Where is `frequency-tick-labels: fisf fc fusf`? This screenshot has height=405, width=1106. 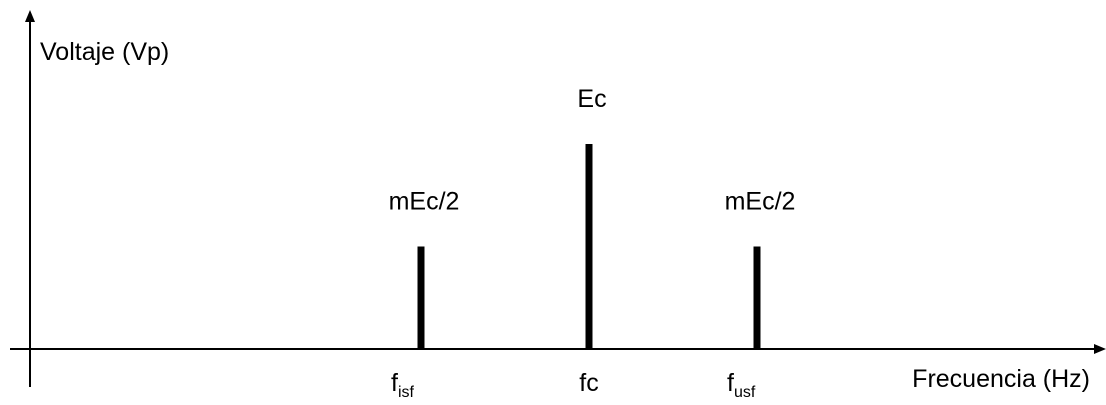
frequency-tick-labels: fisf fc fusf is located at coordinates (573, 385).